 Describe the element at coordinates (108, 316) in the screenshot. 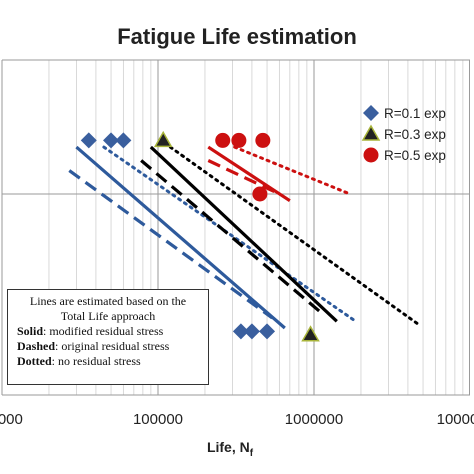

I see `note-line-2: Total Life approach` at that location.